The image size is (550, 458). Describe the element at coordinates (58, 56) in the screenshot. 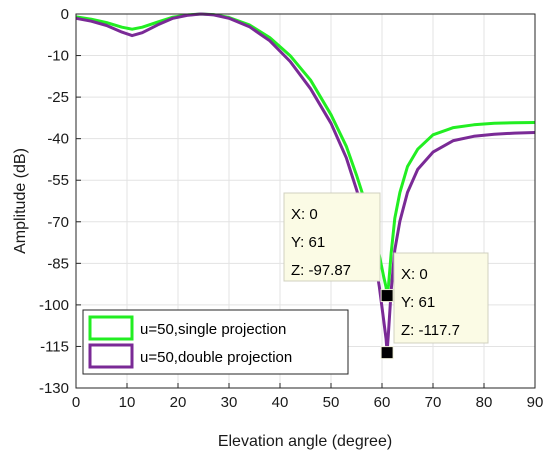

I see `y-tick-label: -10` at that location.